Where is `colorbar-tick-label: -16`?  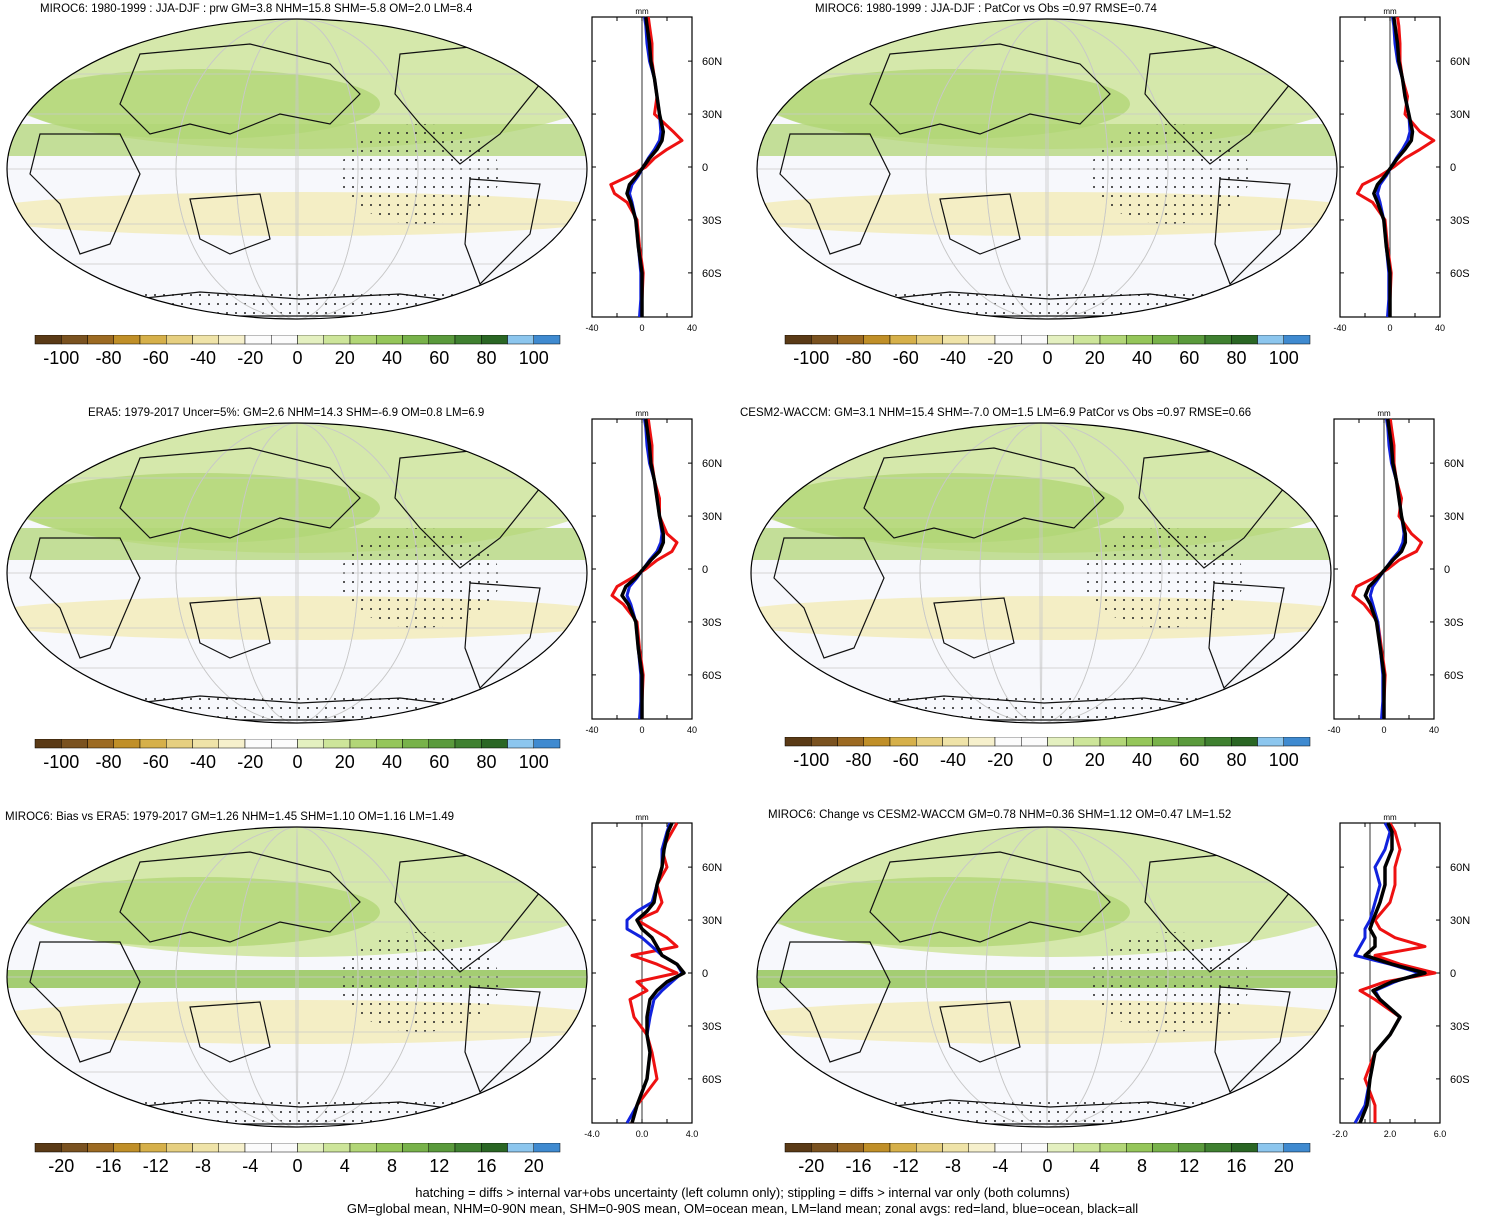
colorbar-tick-label: -16 is located at coordinates (858, 1166).